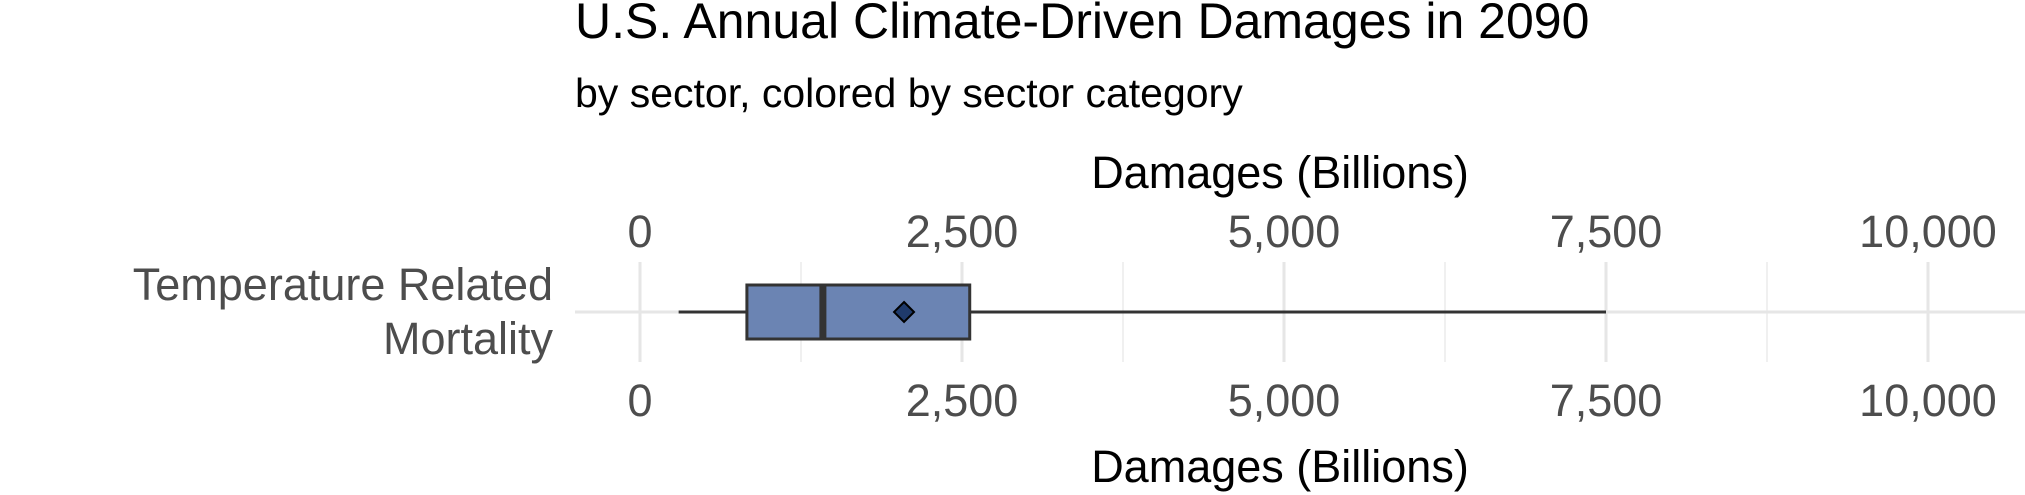  What do you see at coordinates (468, 338) in the screenshot?
I see `category-label: Mortality` at bounding box center [468, 338].